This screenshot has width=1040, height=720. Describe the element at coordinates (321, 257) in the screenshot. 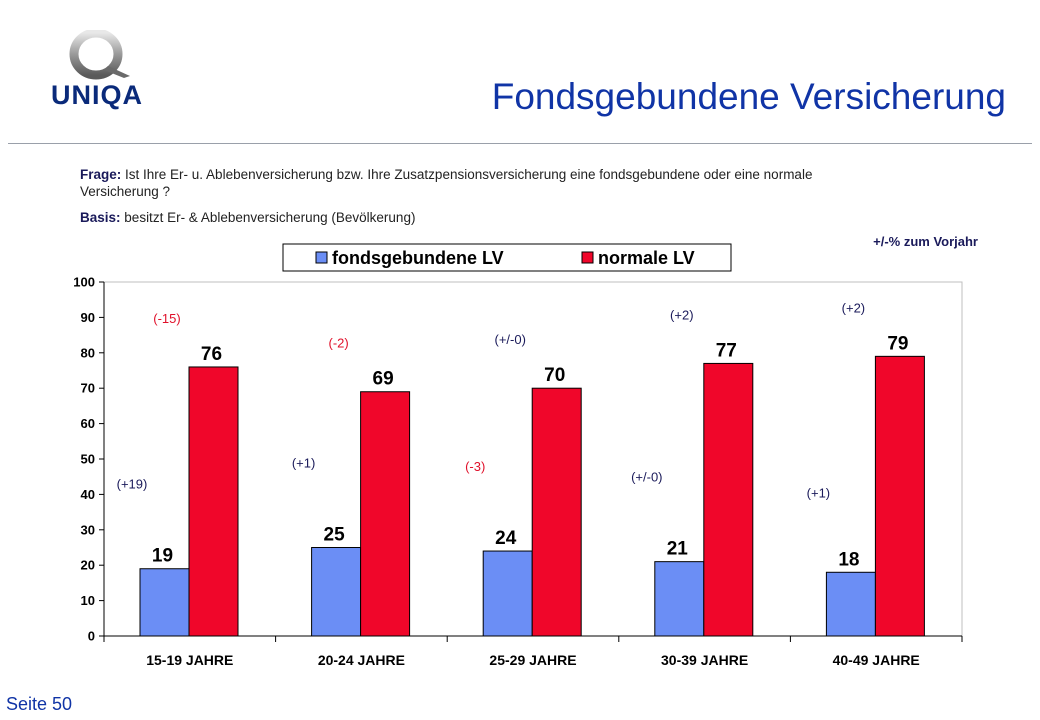

I see `legend-swatch-fondsgebundene` at that location.